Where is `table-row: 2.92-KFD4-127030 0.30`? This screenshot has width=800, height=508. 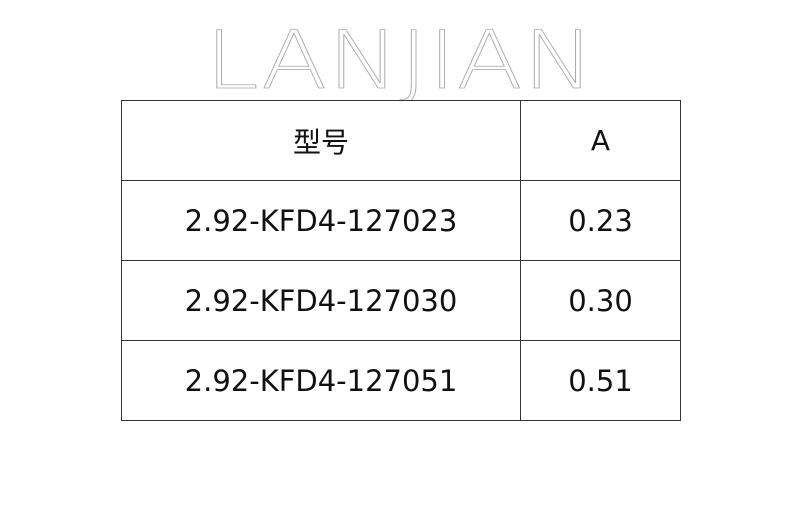 table-row: 2.92-KFD4-127030 0.30 is located at coordinates (401, 300).